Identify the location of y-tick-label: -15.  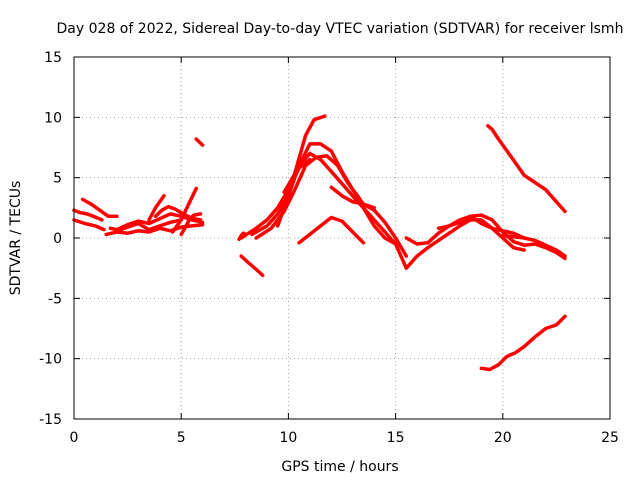
(50, 420).